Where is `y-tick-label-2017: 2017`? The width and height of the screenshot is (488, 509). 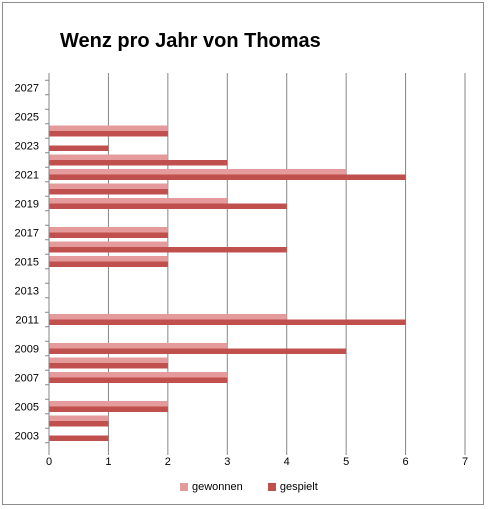
y-tick-label-2017: 2017 is located at coordinates (27, 234).